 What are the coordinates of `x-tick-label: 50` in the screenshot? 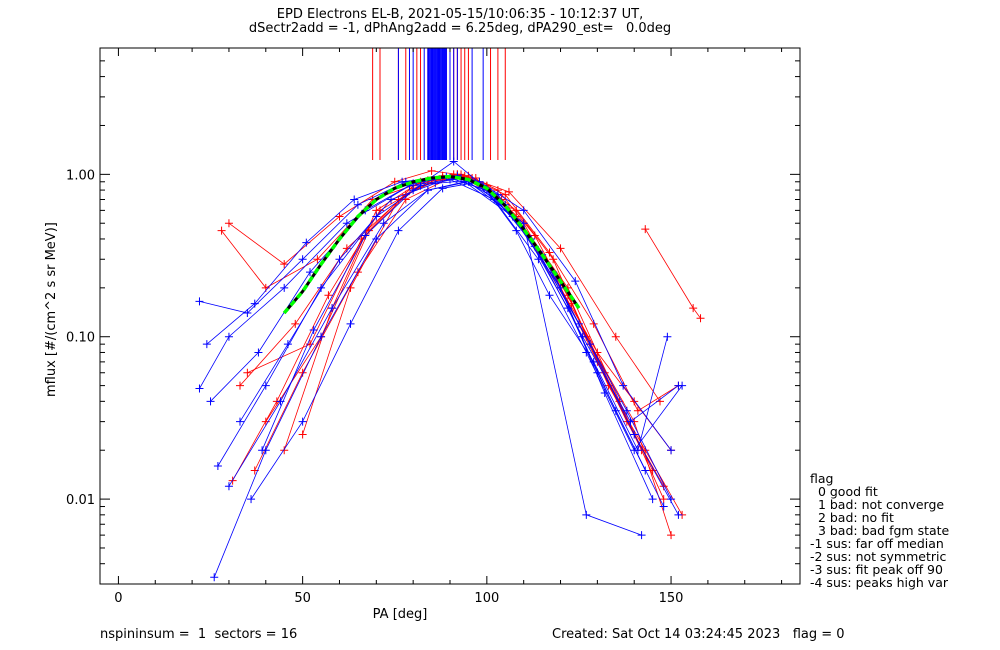 It's located at (302, 598).